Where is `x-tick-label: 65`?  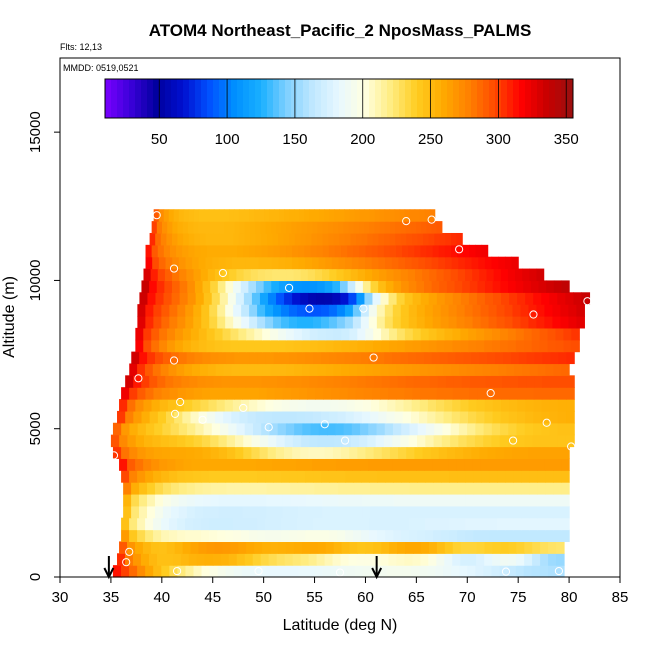 x-tick-label: 65 is located at coordinates (416, 597).